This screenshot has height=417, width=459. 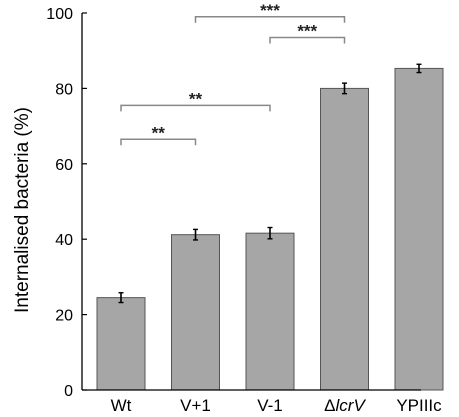 What do you see at coordinates (345, 405) in the screenshot?
I see `x-tick-label: ΔlcrV` at bounding box center [345, 405].